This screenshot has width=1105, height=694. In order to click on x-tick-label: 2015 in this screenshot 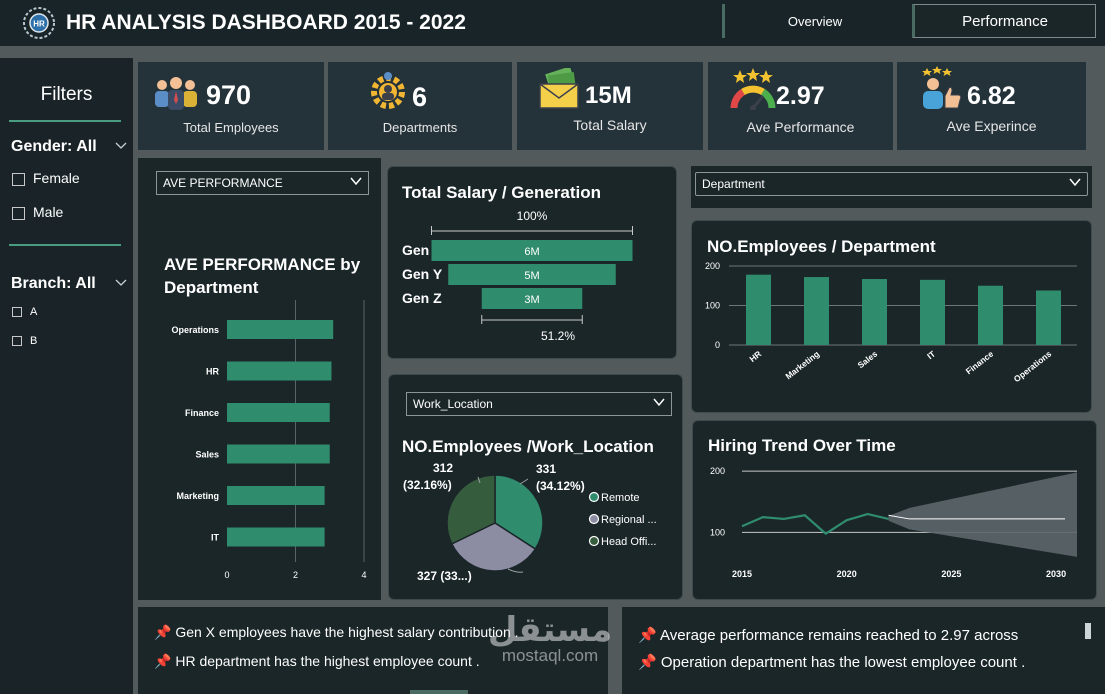, I will do `click(742, 574)`.